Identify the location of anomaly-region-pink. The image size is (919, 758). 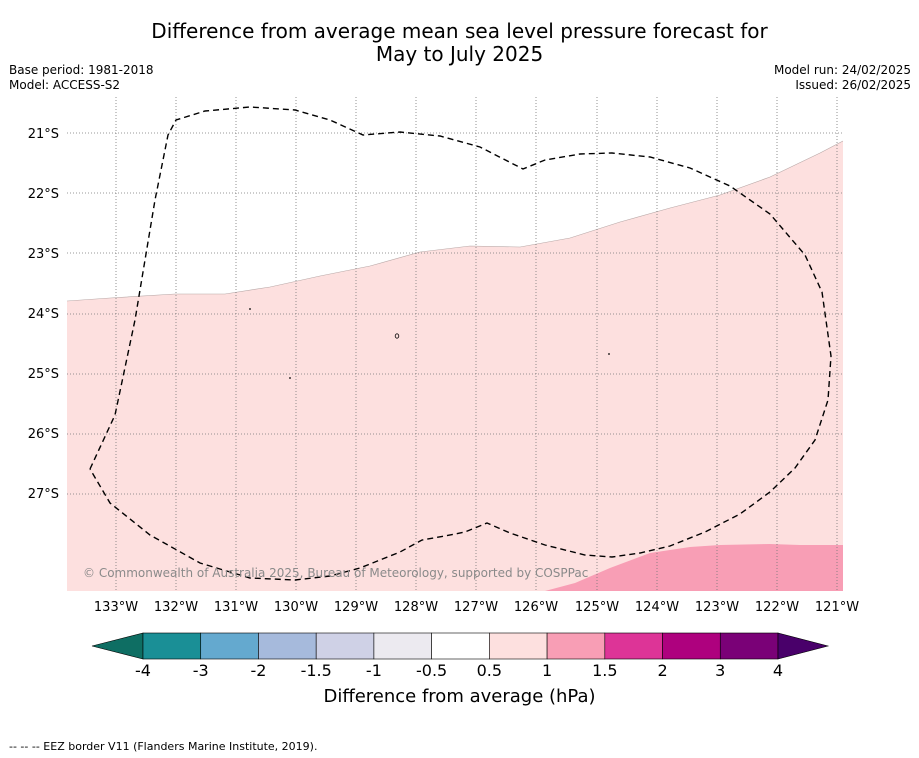
(694, 567).